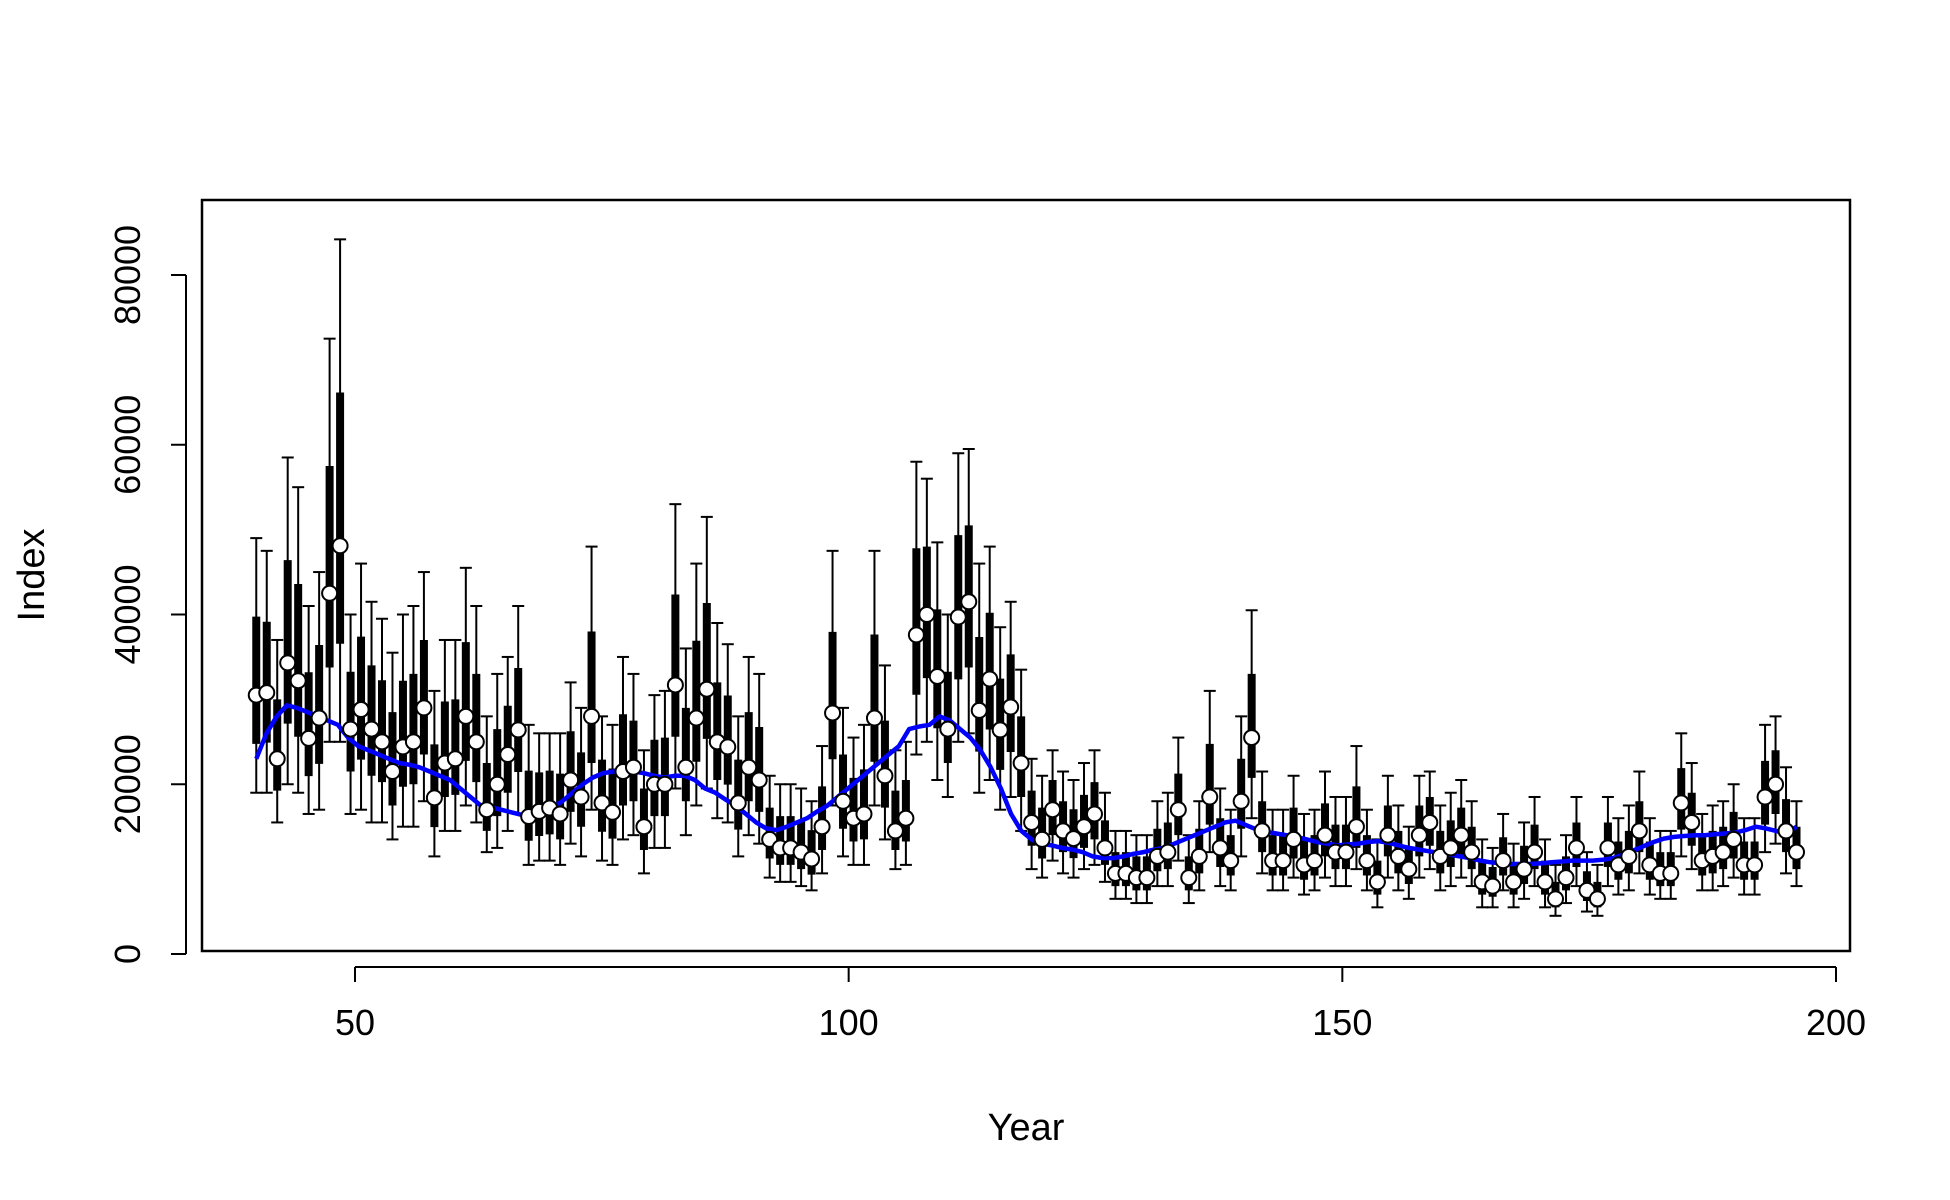 The width and height of the screenshot is (1950, 1200). What do you see at coordinates (127, 784) in the screenshot?
I see `y-tick-label: 20000` at bounding box center [127, 784].